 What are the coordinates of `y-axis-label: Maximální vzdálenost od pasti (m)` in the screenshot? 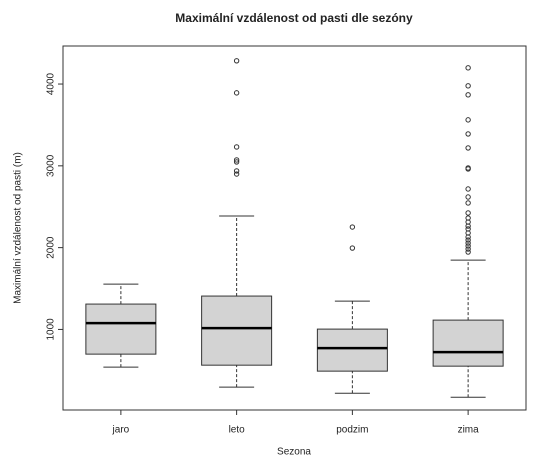 It's located at (18, 228).